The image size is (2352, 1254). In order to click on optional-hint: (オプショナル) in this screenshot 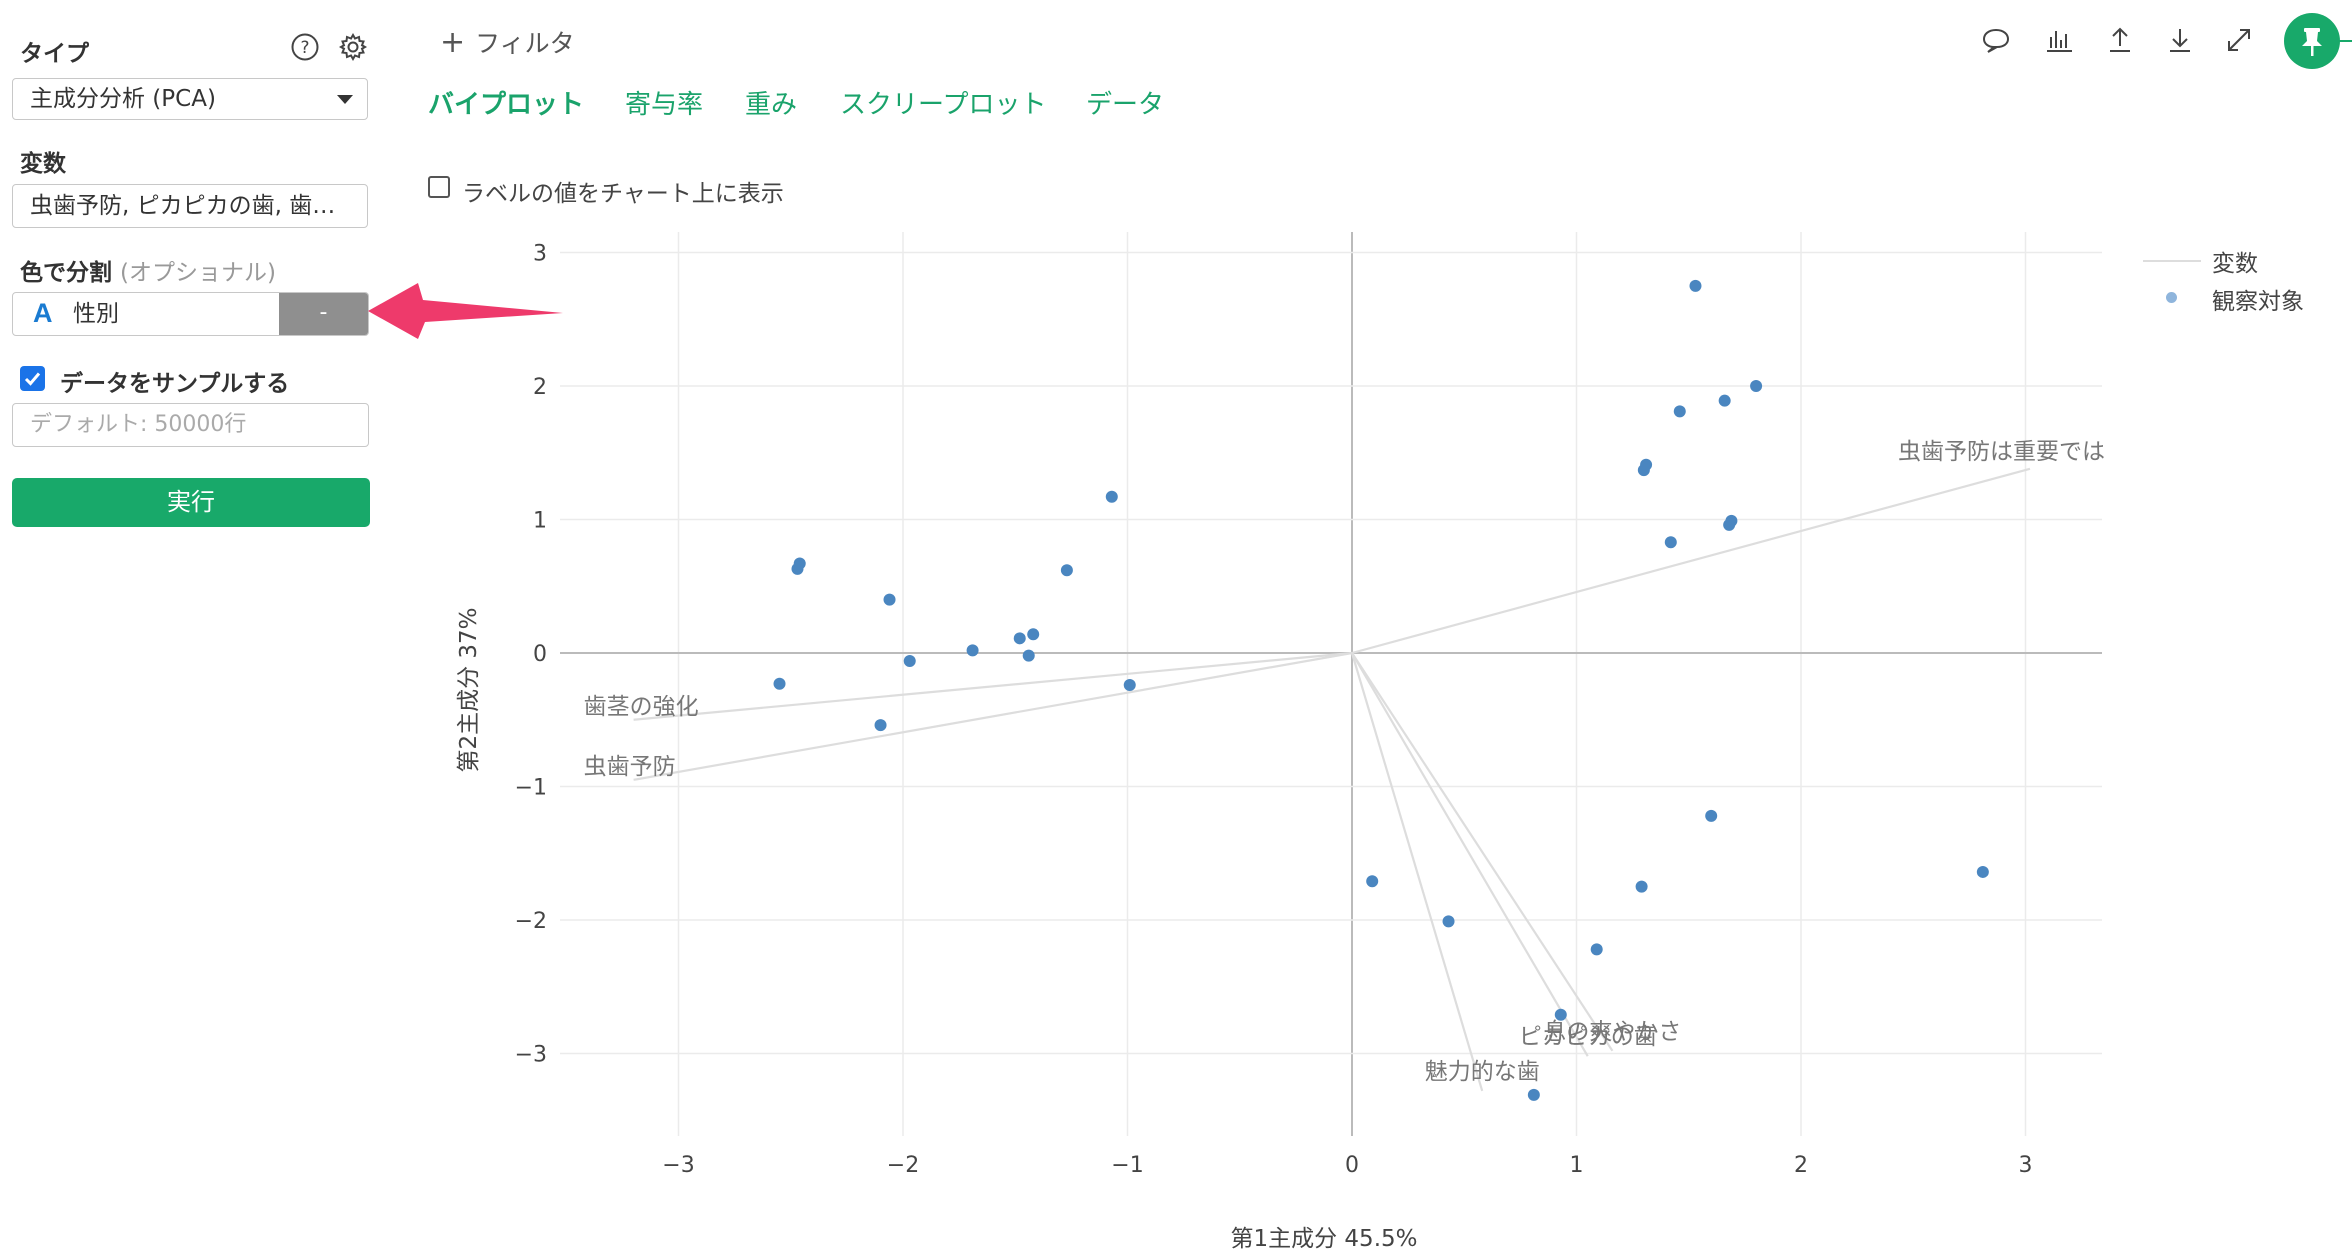, I will do `click(198, 273)`.